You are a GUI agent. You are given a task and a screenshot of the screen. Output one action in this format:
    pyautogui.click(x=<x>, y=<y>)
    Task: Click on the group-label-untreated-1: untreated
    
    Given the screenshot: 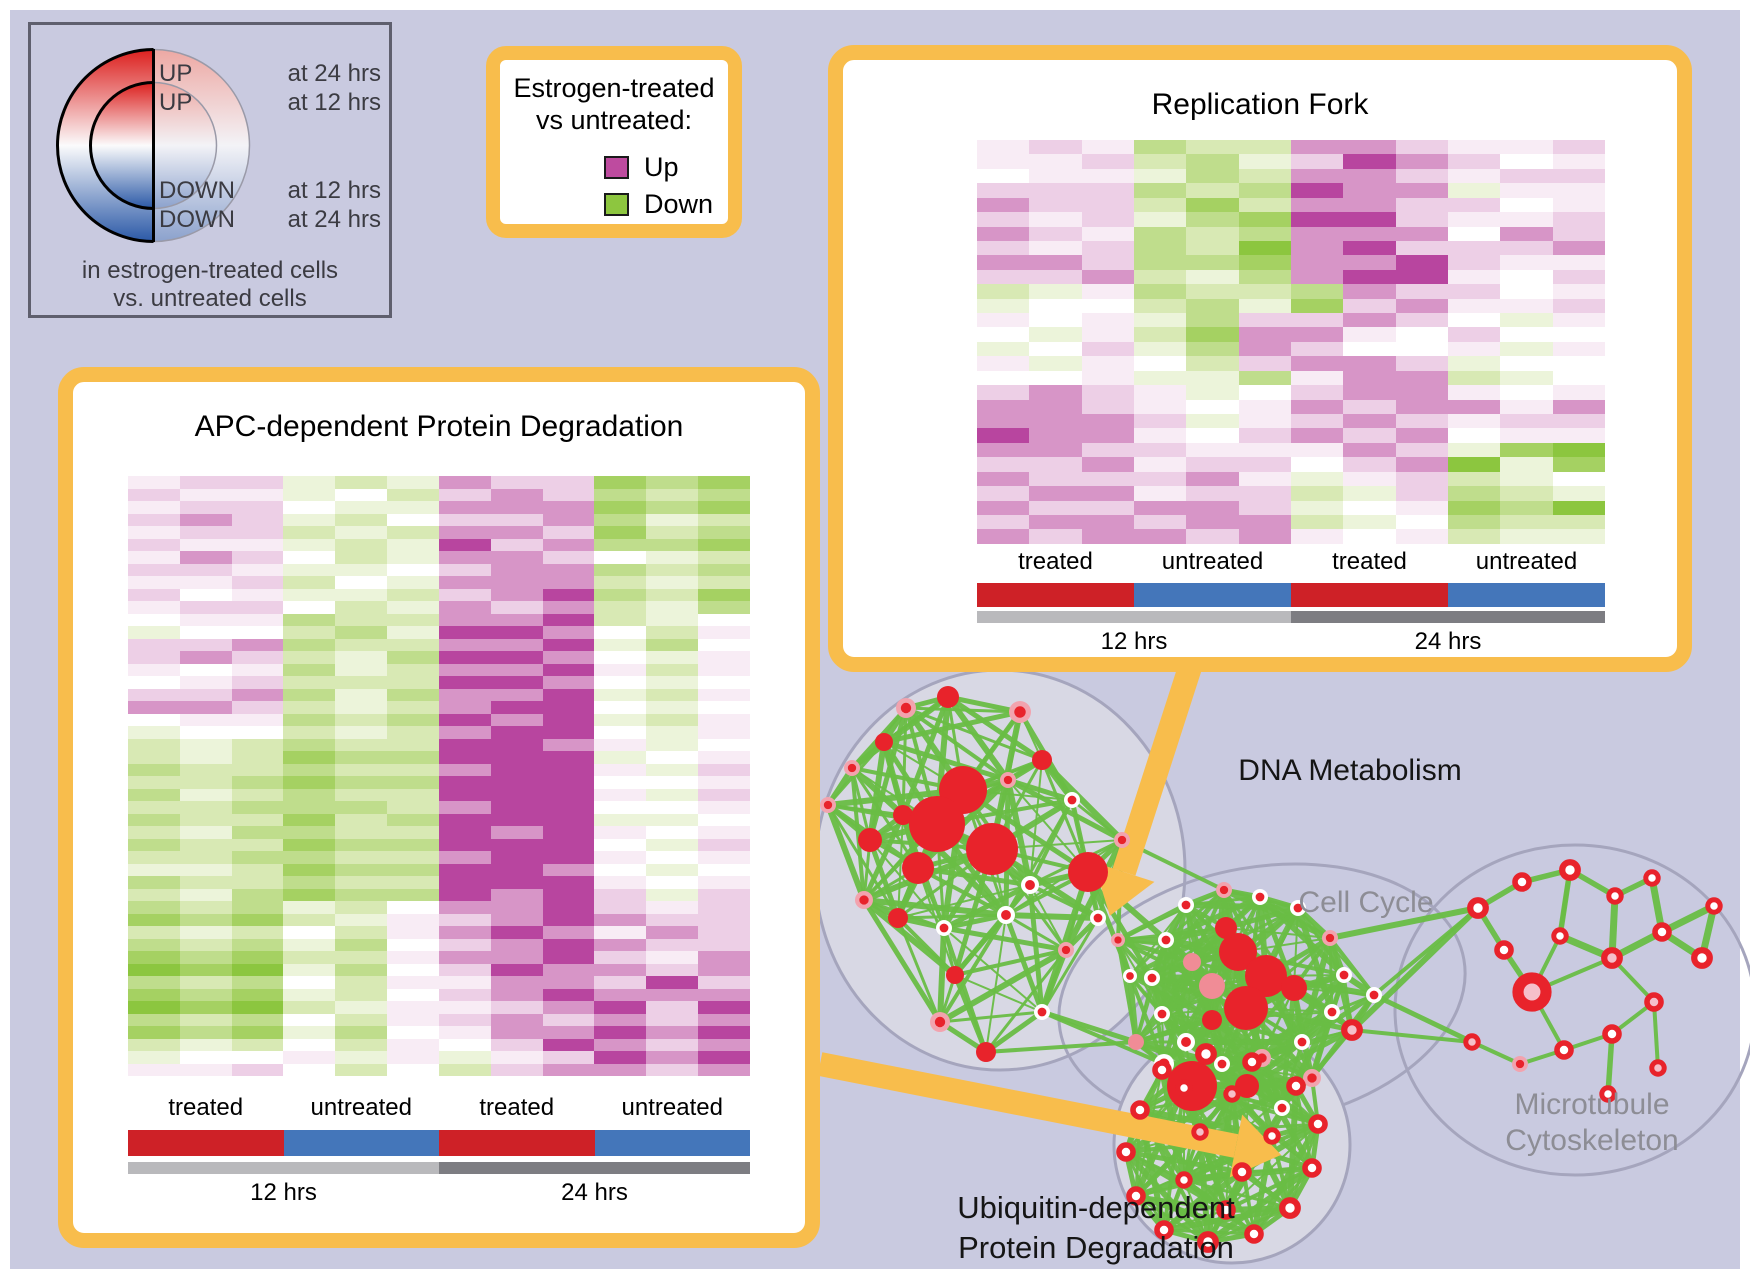 What is the action you would take?
    pyautogui.click(x=1212, y=561)
    